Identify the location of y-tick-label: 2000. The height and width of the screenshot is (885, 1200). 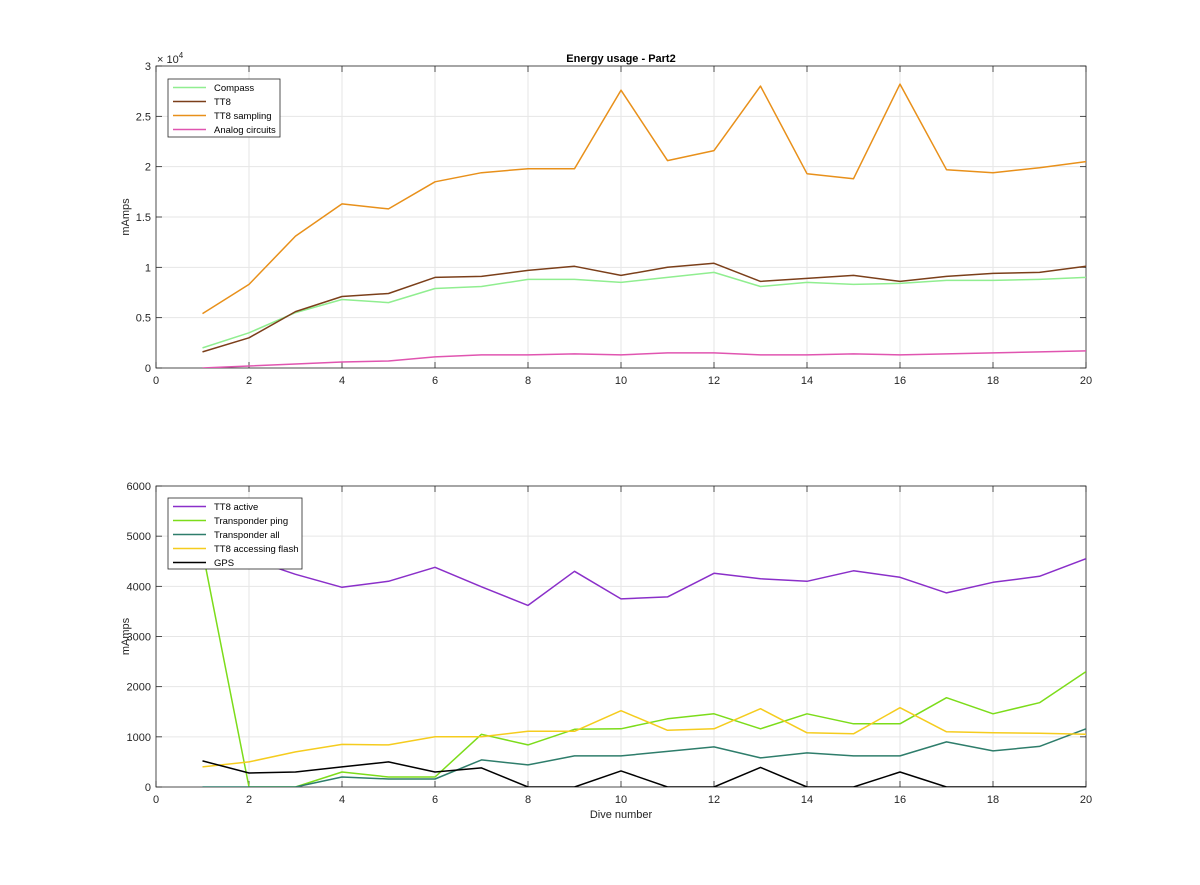
(139, 688).